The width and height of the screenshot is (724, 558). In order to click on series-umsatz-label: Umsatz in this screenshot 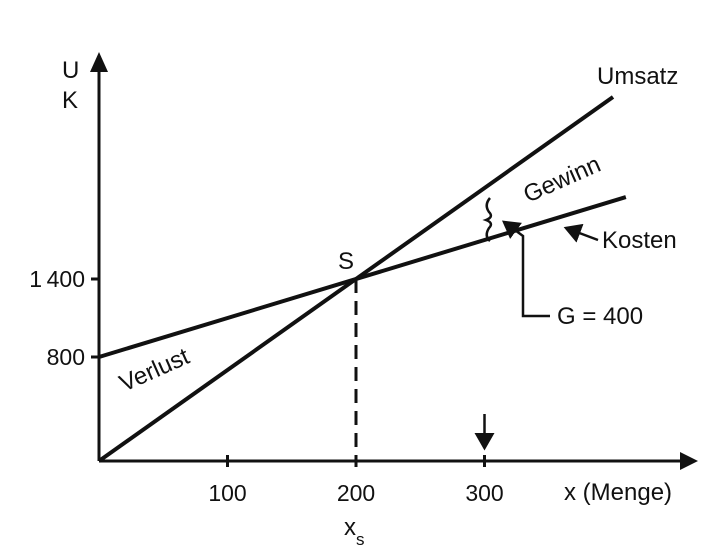, I will do `click(637, 76)`.